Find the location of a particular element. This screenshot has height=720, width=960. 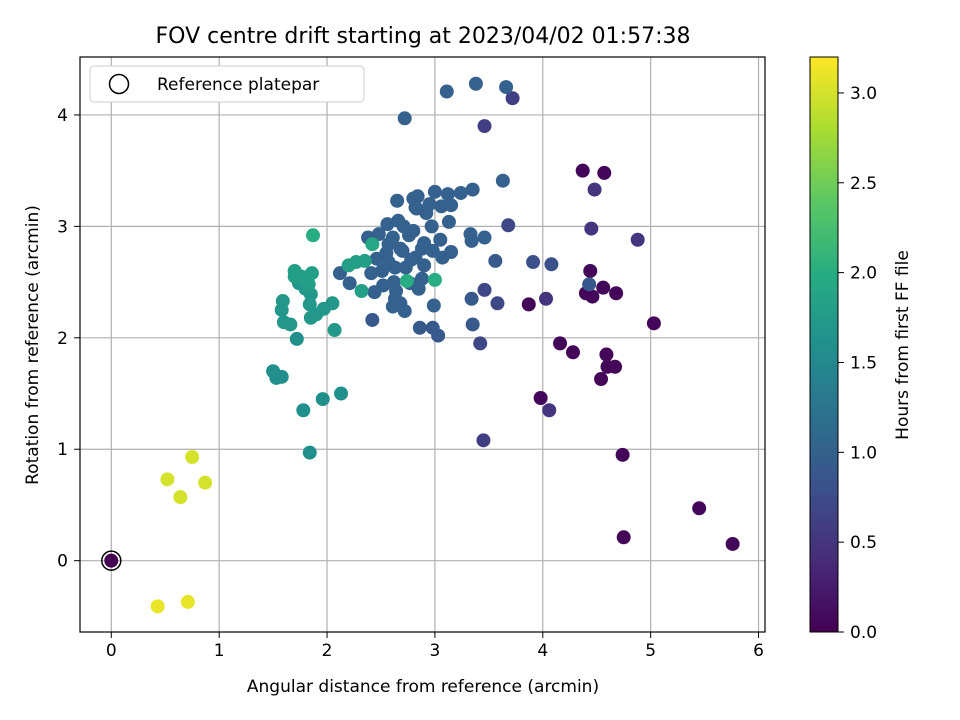

y-axis-ticks: 0 1 2 3 4 is located at coordinates (68, 339).